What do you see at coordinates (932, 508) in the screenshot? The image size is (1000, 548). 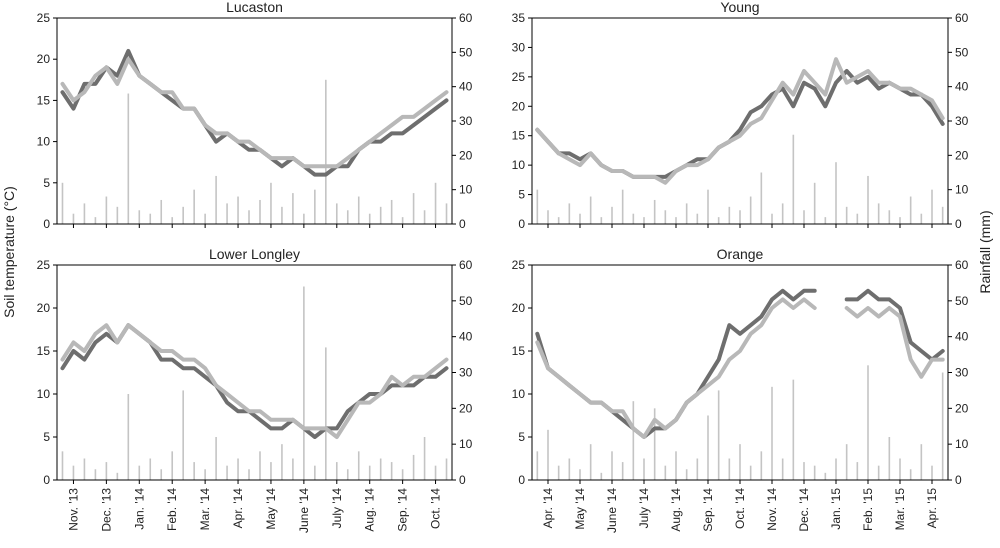 I see `x-tick-label: Apr. '15` at bounding box center [932, 508].